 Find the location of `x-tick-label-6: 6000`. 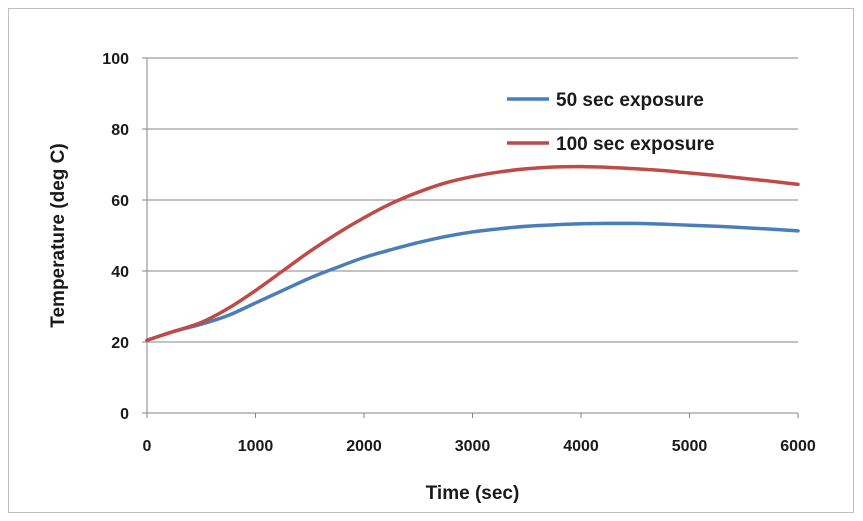

x-tick-label-6: 6000 is located at coordinates (798, 446).